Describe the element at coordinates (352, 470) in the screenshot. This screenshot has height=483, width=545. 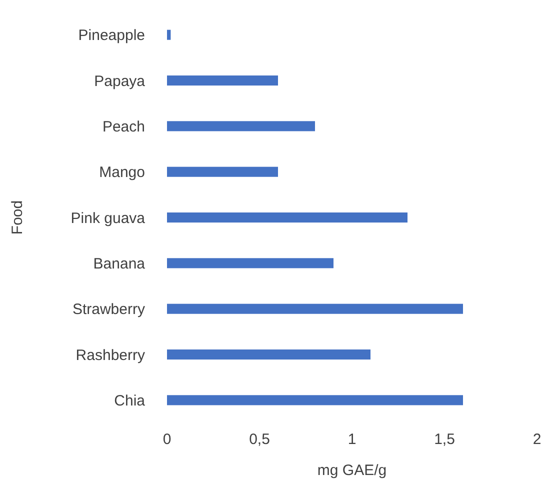
I see `x-axis-title: mg GAE/g` at that location.